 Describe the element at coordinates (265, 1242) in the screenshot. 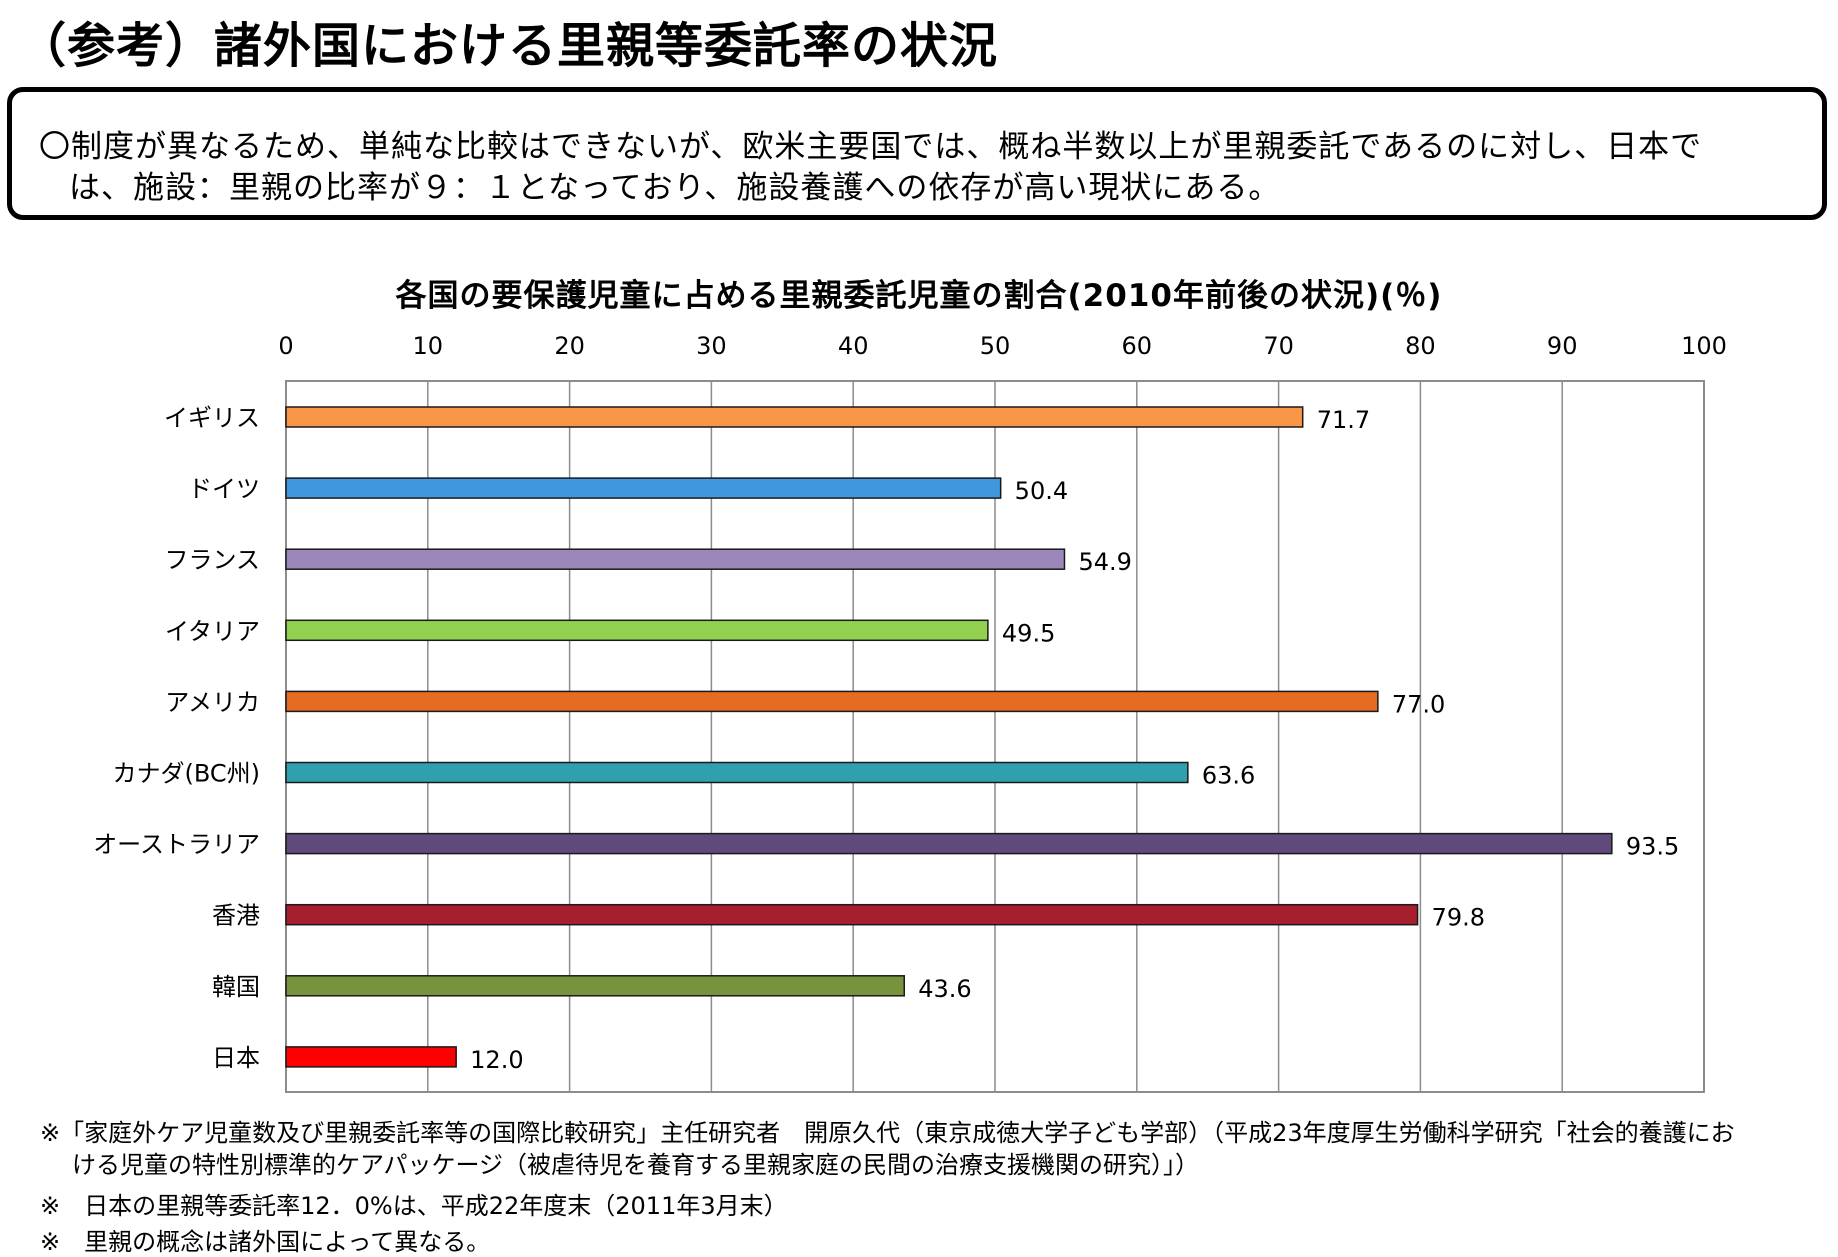

I see `footnote-3: ※ 里親の概念は諸外国によって異なる。` at that location.